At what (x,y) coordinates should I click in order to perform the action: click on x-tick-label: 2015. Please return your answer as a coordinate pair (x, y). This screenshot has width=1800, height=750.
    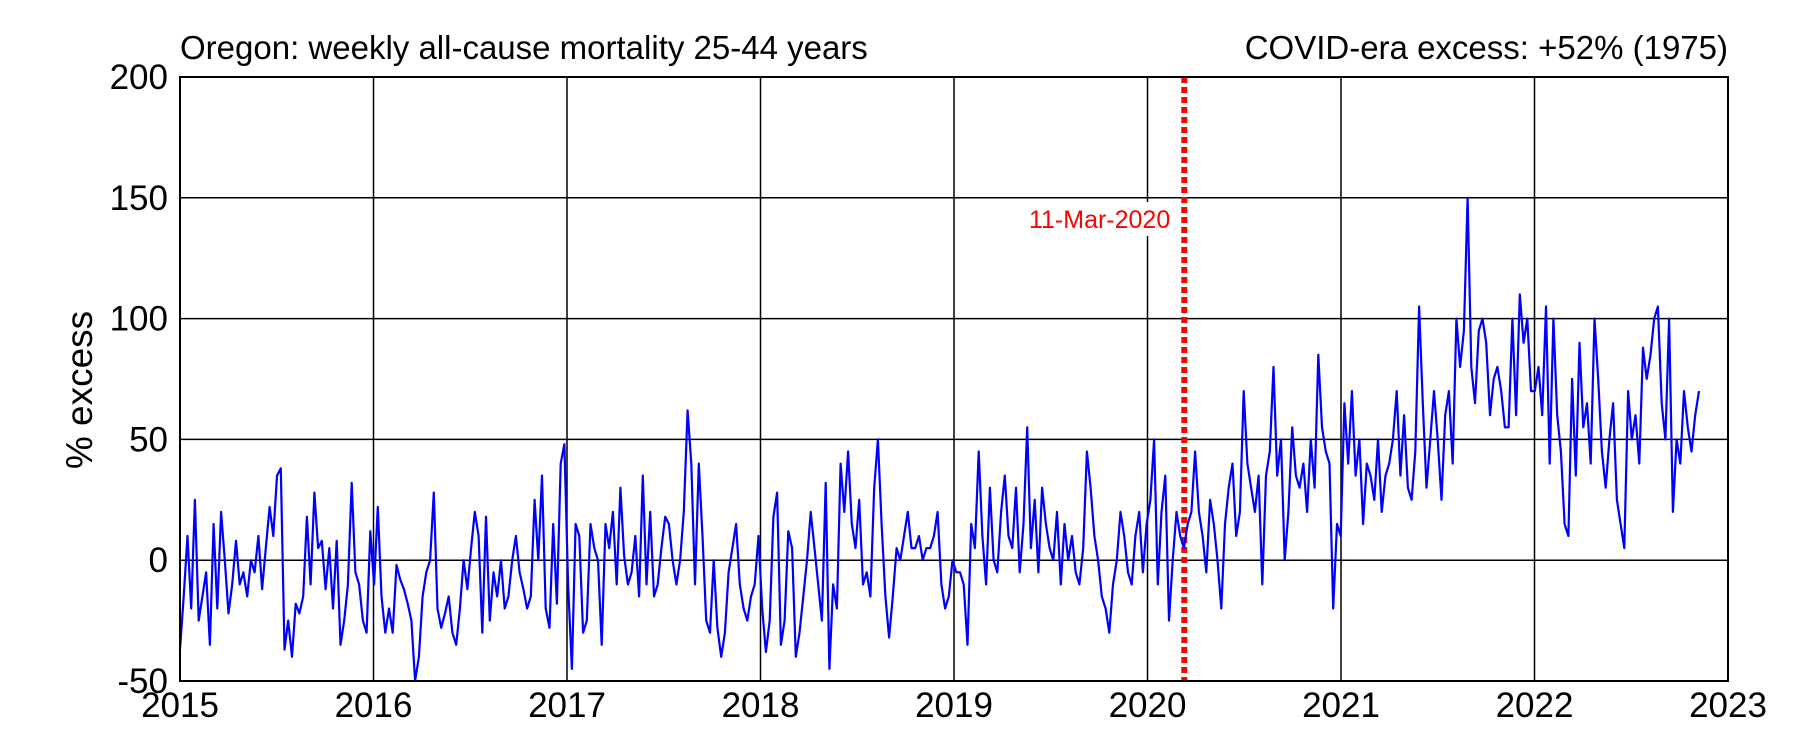
    Looking at the image, I should click on (180, 705).